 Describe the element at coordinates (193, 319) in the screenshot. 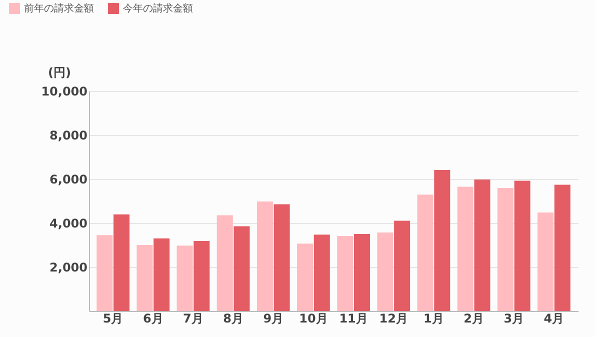

I see `x-tick-label: 7月` at that location.